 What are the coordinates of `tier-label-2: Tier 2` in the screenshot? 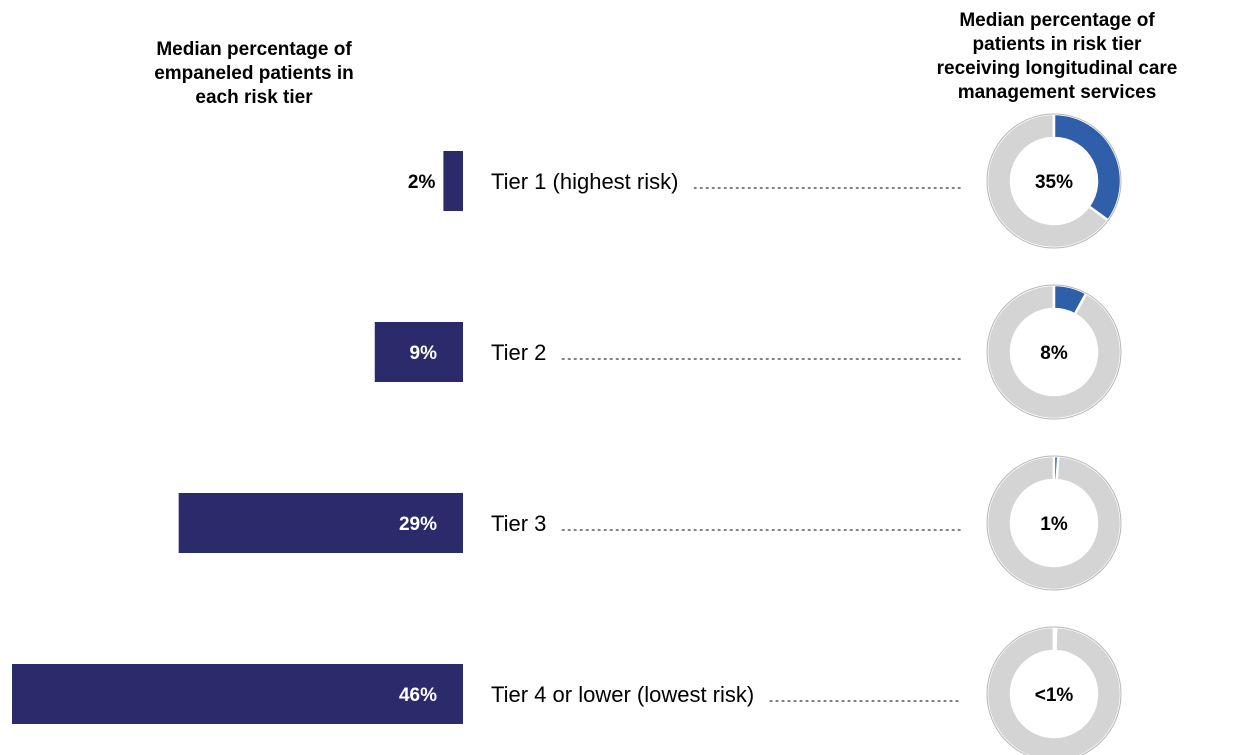 It's located at (518, 352).